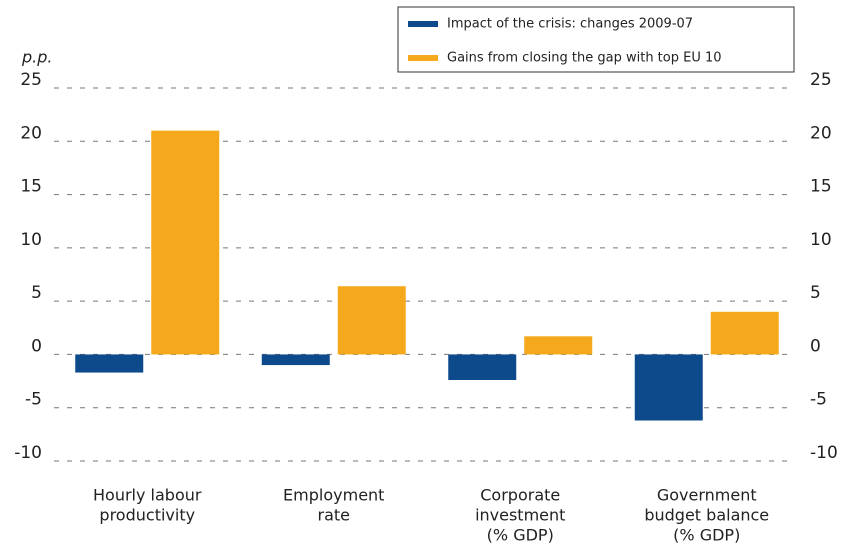  Describe the element at coordinates (334, 515) in the screenshot. I see `x-tick-label: rate` at that location.